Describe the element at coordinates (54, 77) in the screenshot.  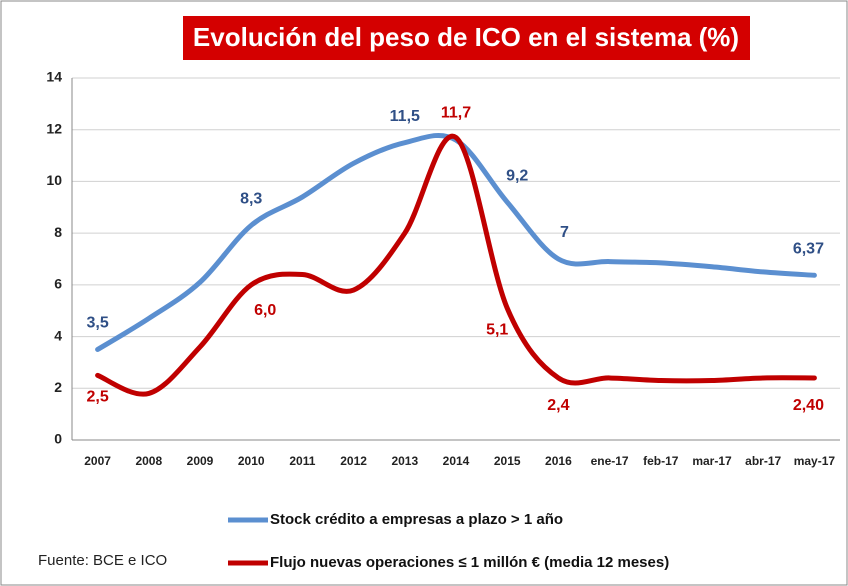
I see `y-tick-label: 14` at that location.